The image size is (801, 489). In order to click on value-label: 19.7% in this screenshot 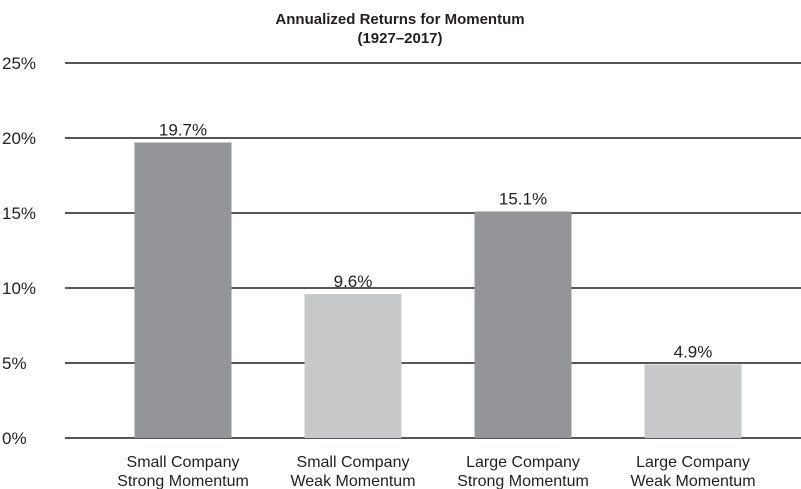, I will do `click(183, 130)`.